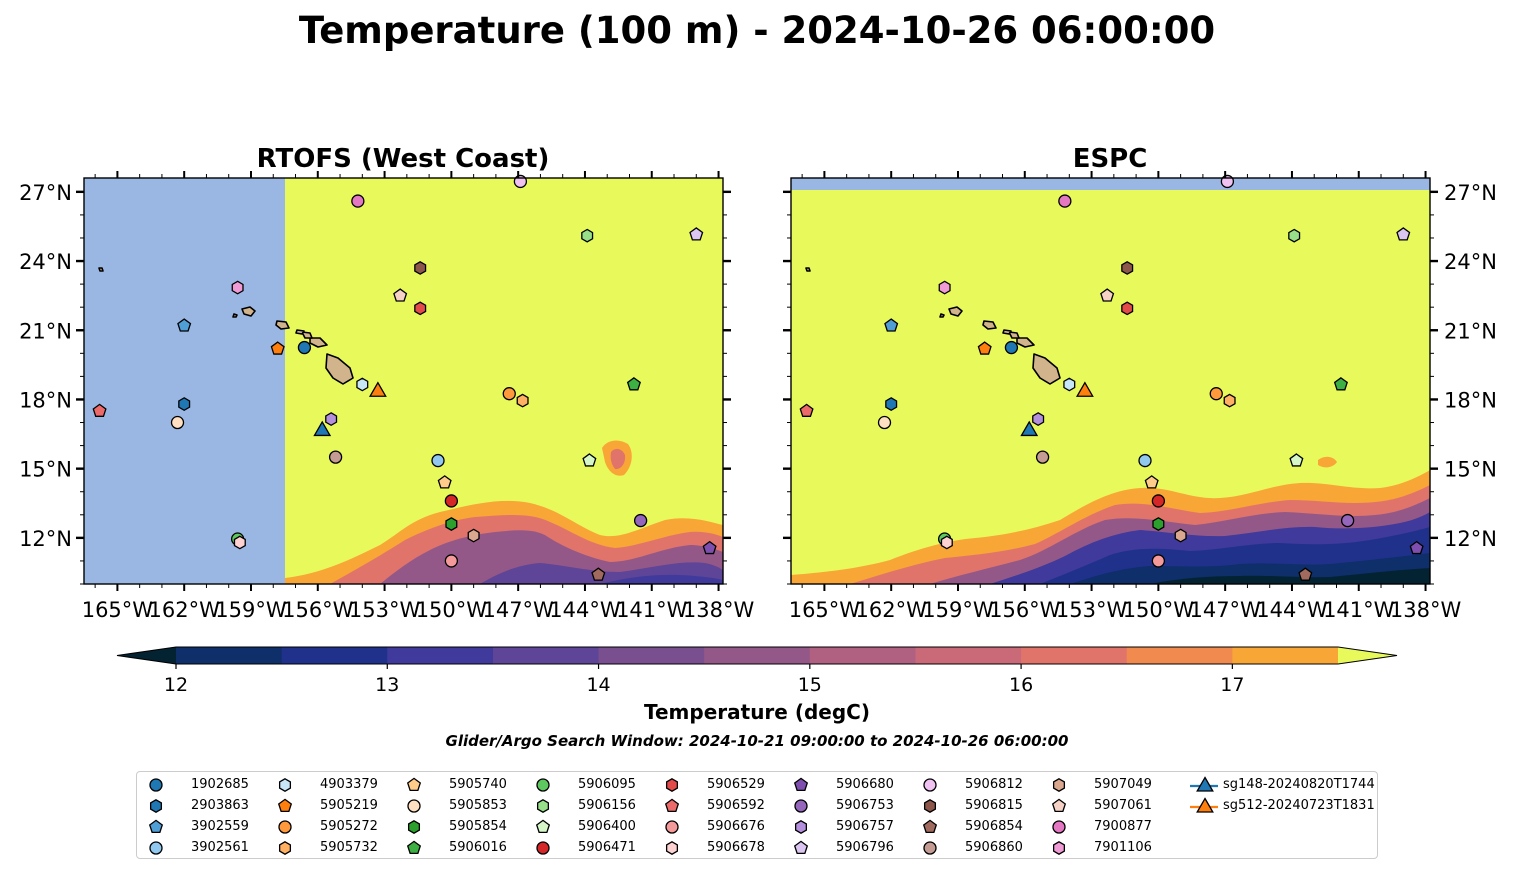  Describe the element at coordinates (810, 685) in the screenshot. I see `colorbar-tick-label: 15` at that location.